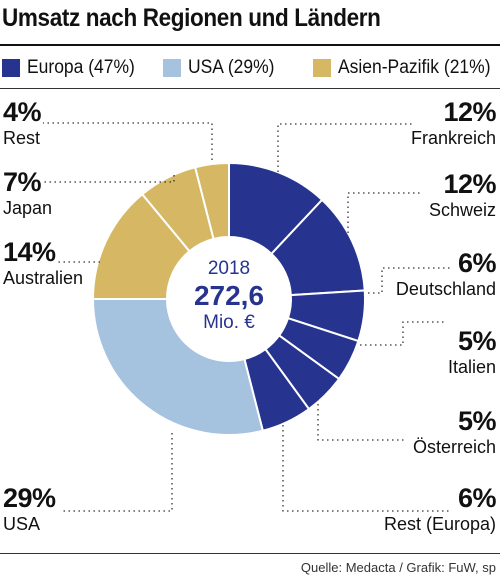 The width and height of the screenshot is (500, 576). I want to click on legend-label-asien-pazifik: Asien-Pazifik (21%), so click(414, 67).